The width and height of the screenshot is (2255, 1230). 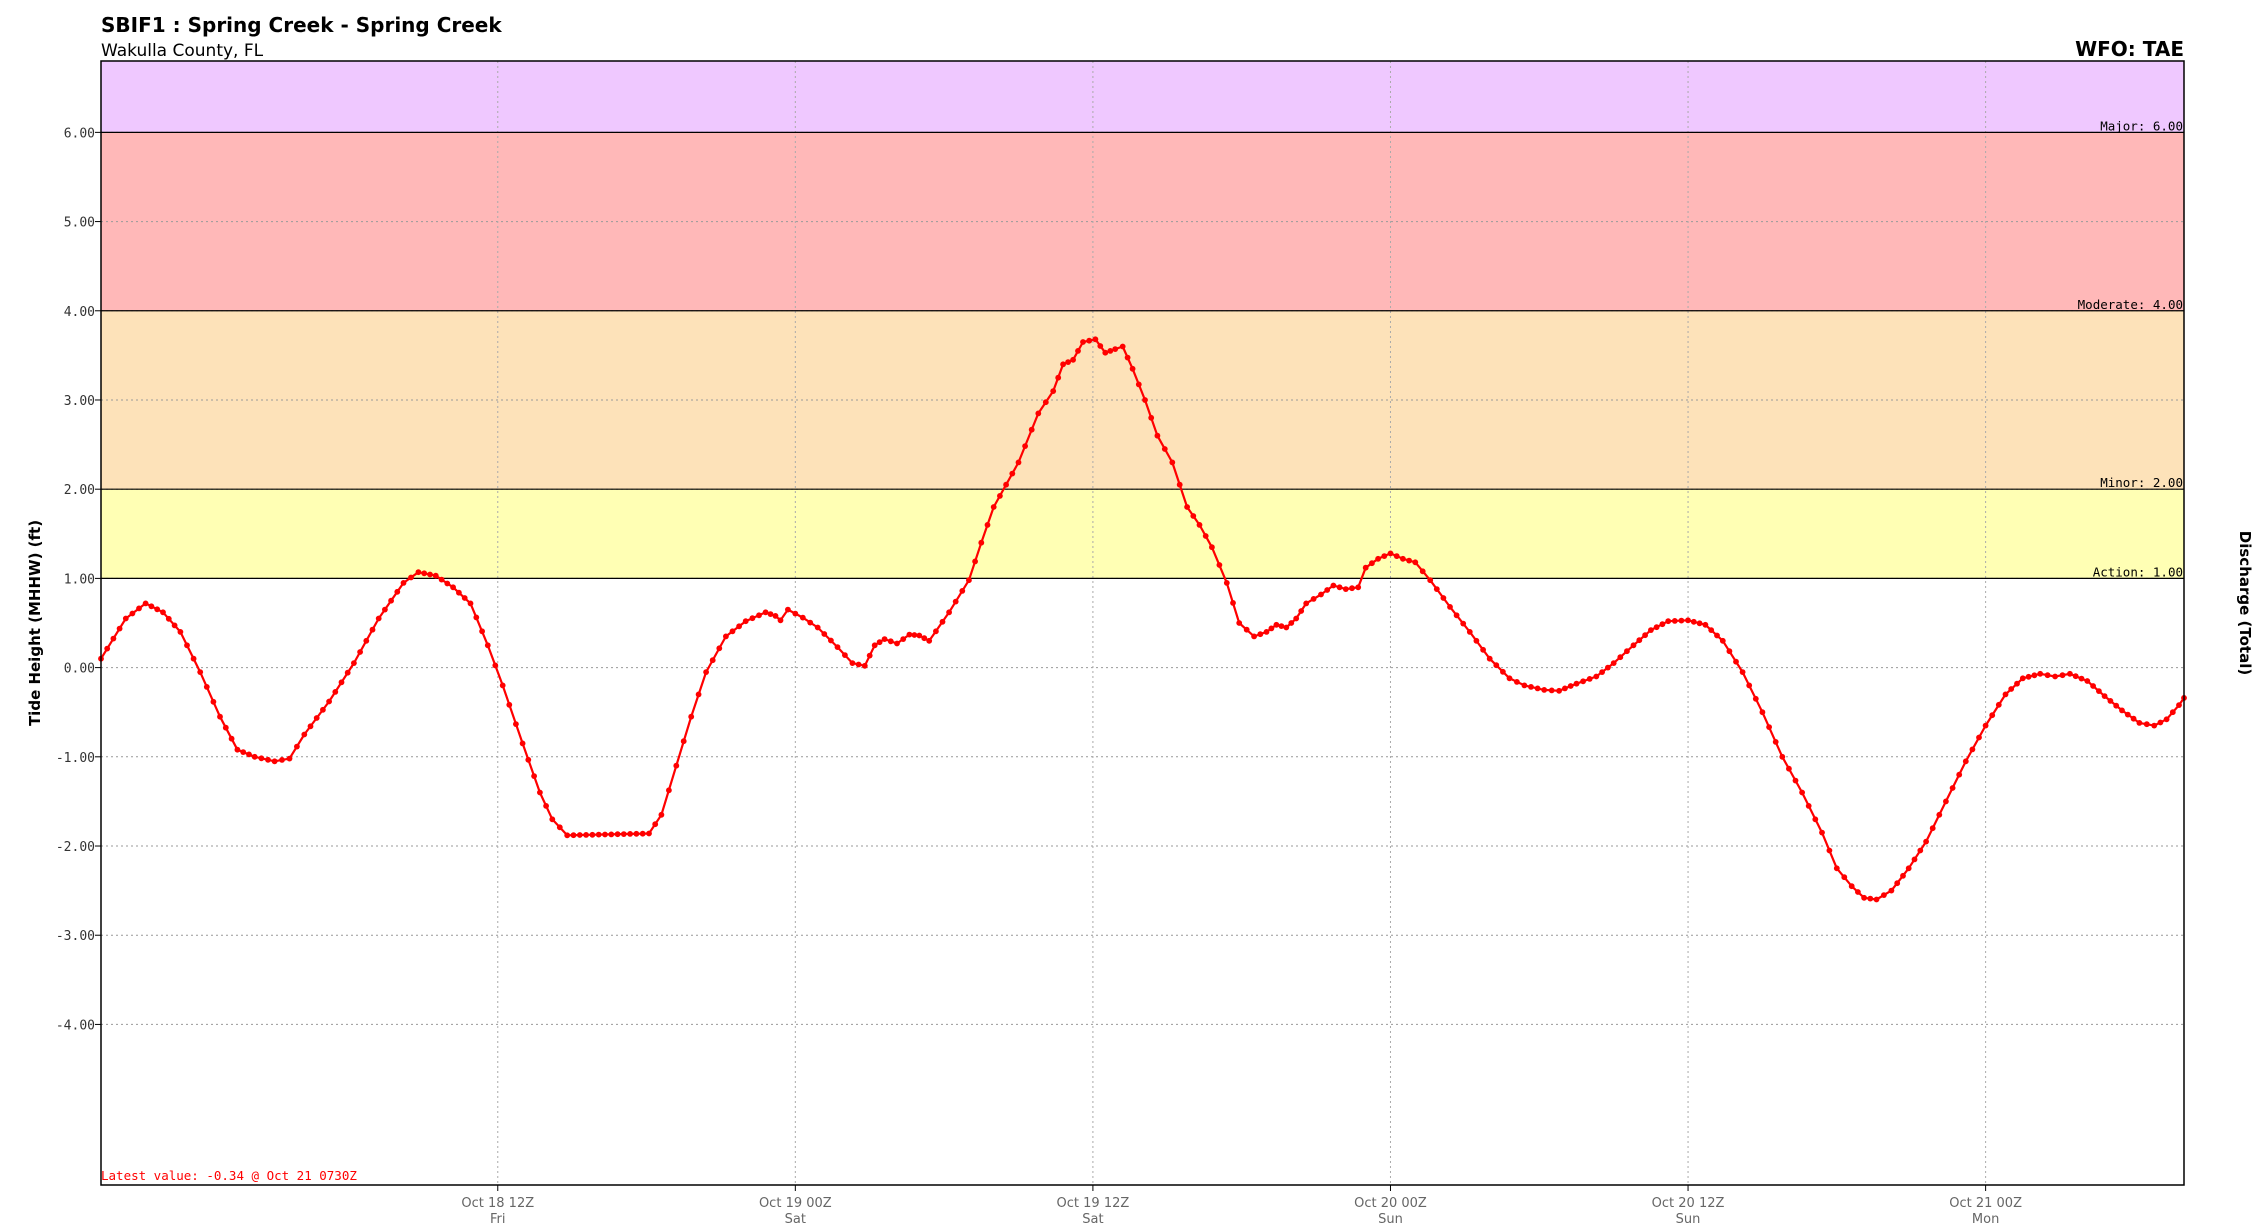 What do you see at coordinates (1142, 97) in the screenshot?
I see `band-major` at bounding box center [1142, 97].